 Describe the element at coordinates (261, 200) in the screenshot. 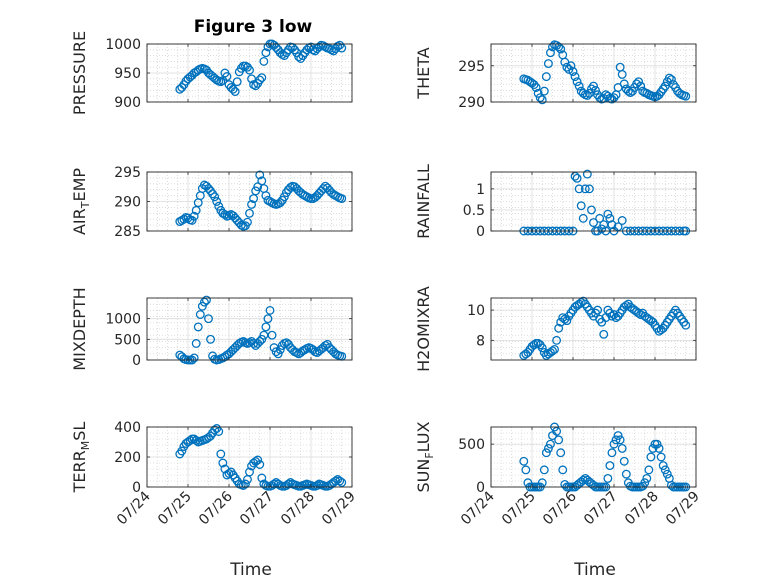

I see `series-air_temp` at that location.